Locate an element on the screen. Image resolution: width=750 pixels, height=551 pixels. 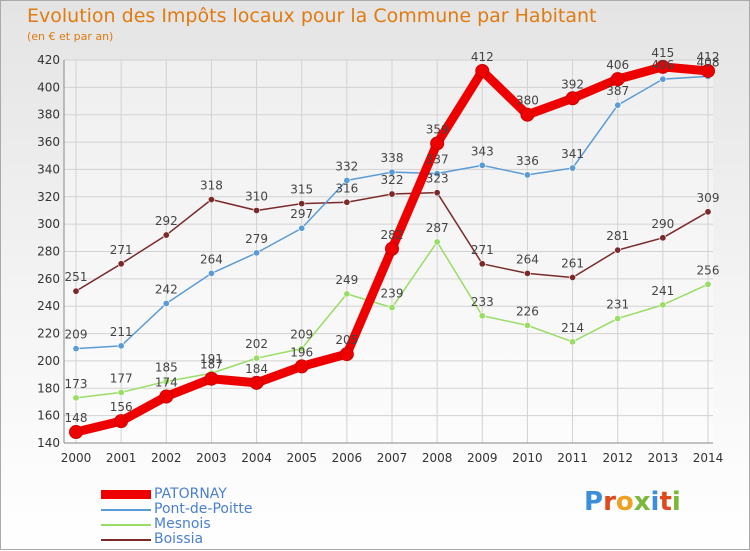
data-label: 214 is located at coordinates (572, 328).